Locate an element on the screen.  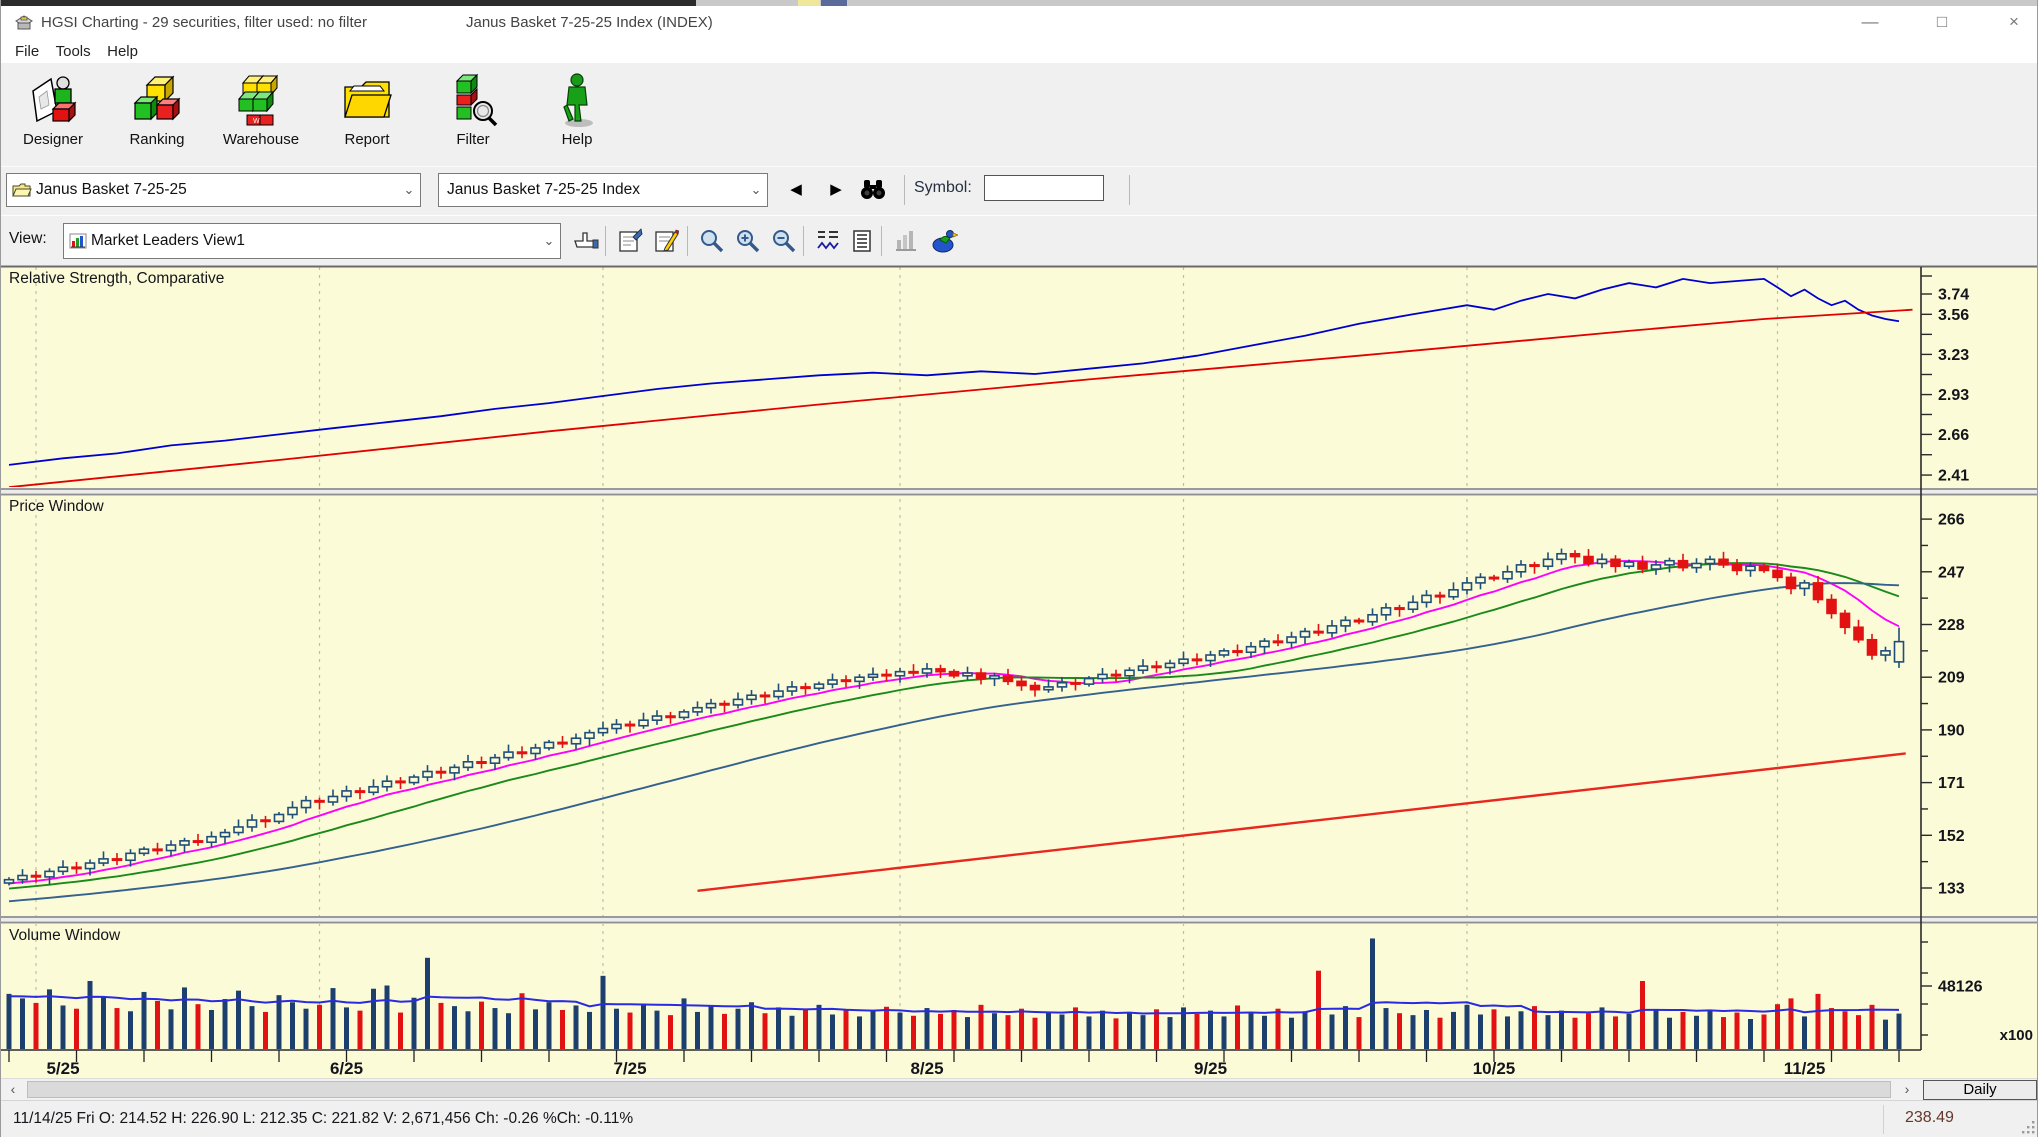
resize-grip is located at coordinates (2029, 1128).